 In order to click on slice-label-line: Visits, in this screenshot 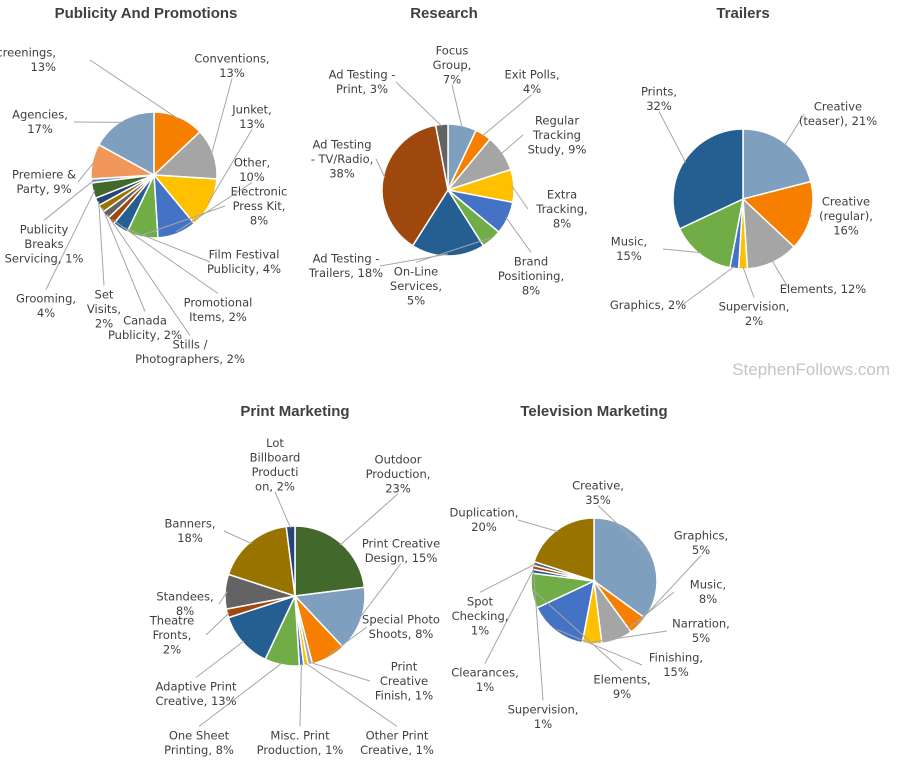, I will do `click(104, 309)`.